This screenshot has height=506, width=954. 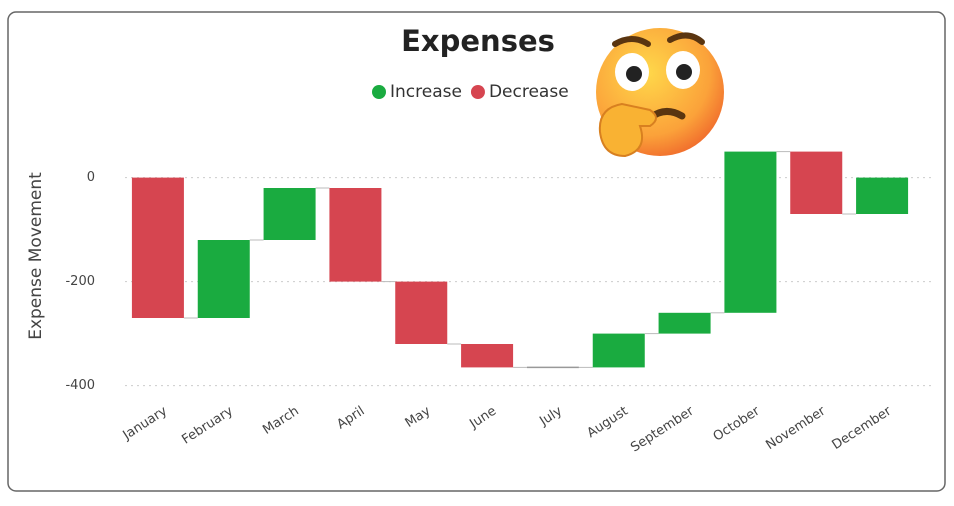 What do you see at coordinates (80, 385) in the screenshot?
I see `y-tick-label: -400` at bounding box center [80, 385].